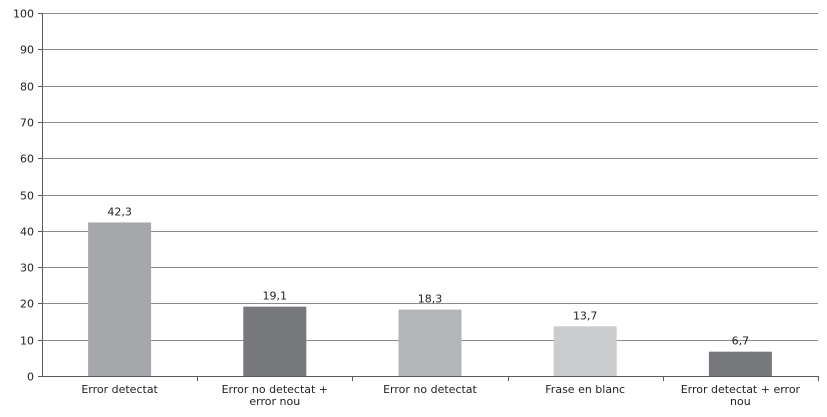 The height and width of the screenshot is (417, 827). Describe the element at coordinates (27, 50) in the screenshot. I see `y-tick-label: 90` at that location.